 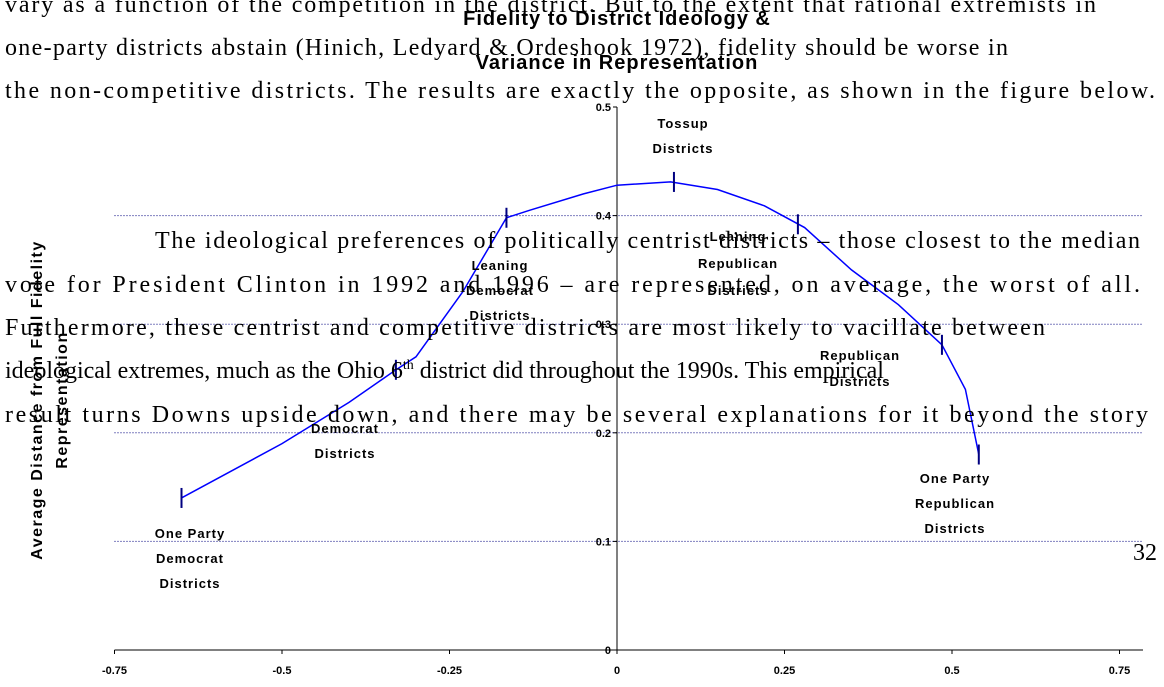 I want to click on y-tick-label: 0.3, so click(x=603, y=325).